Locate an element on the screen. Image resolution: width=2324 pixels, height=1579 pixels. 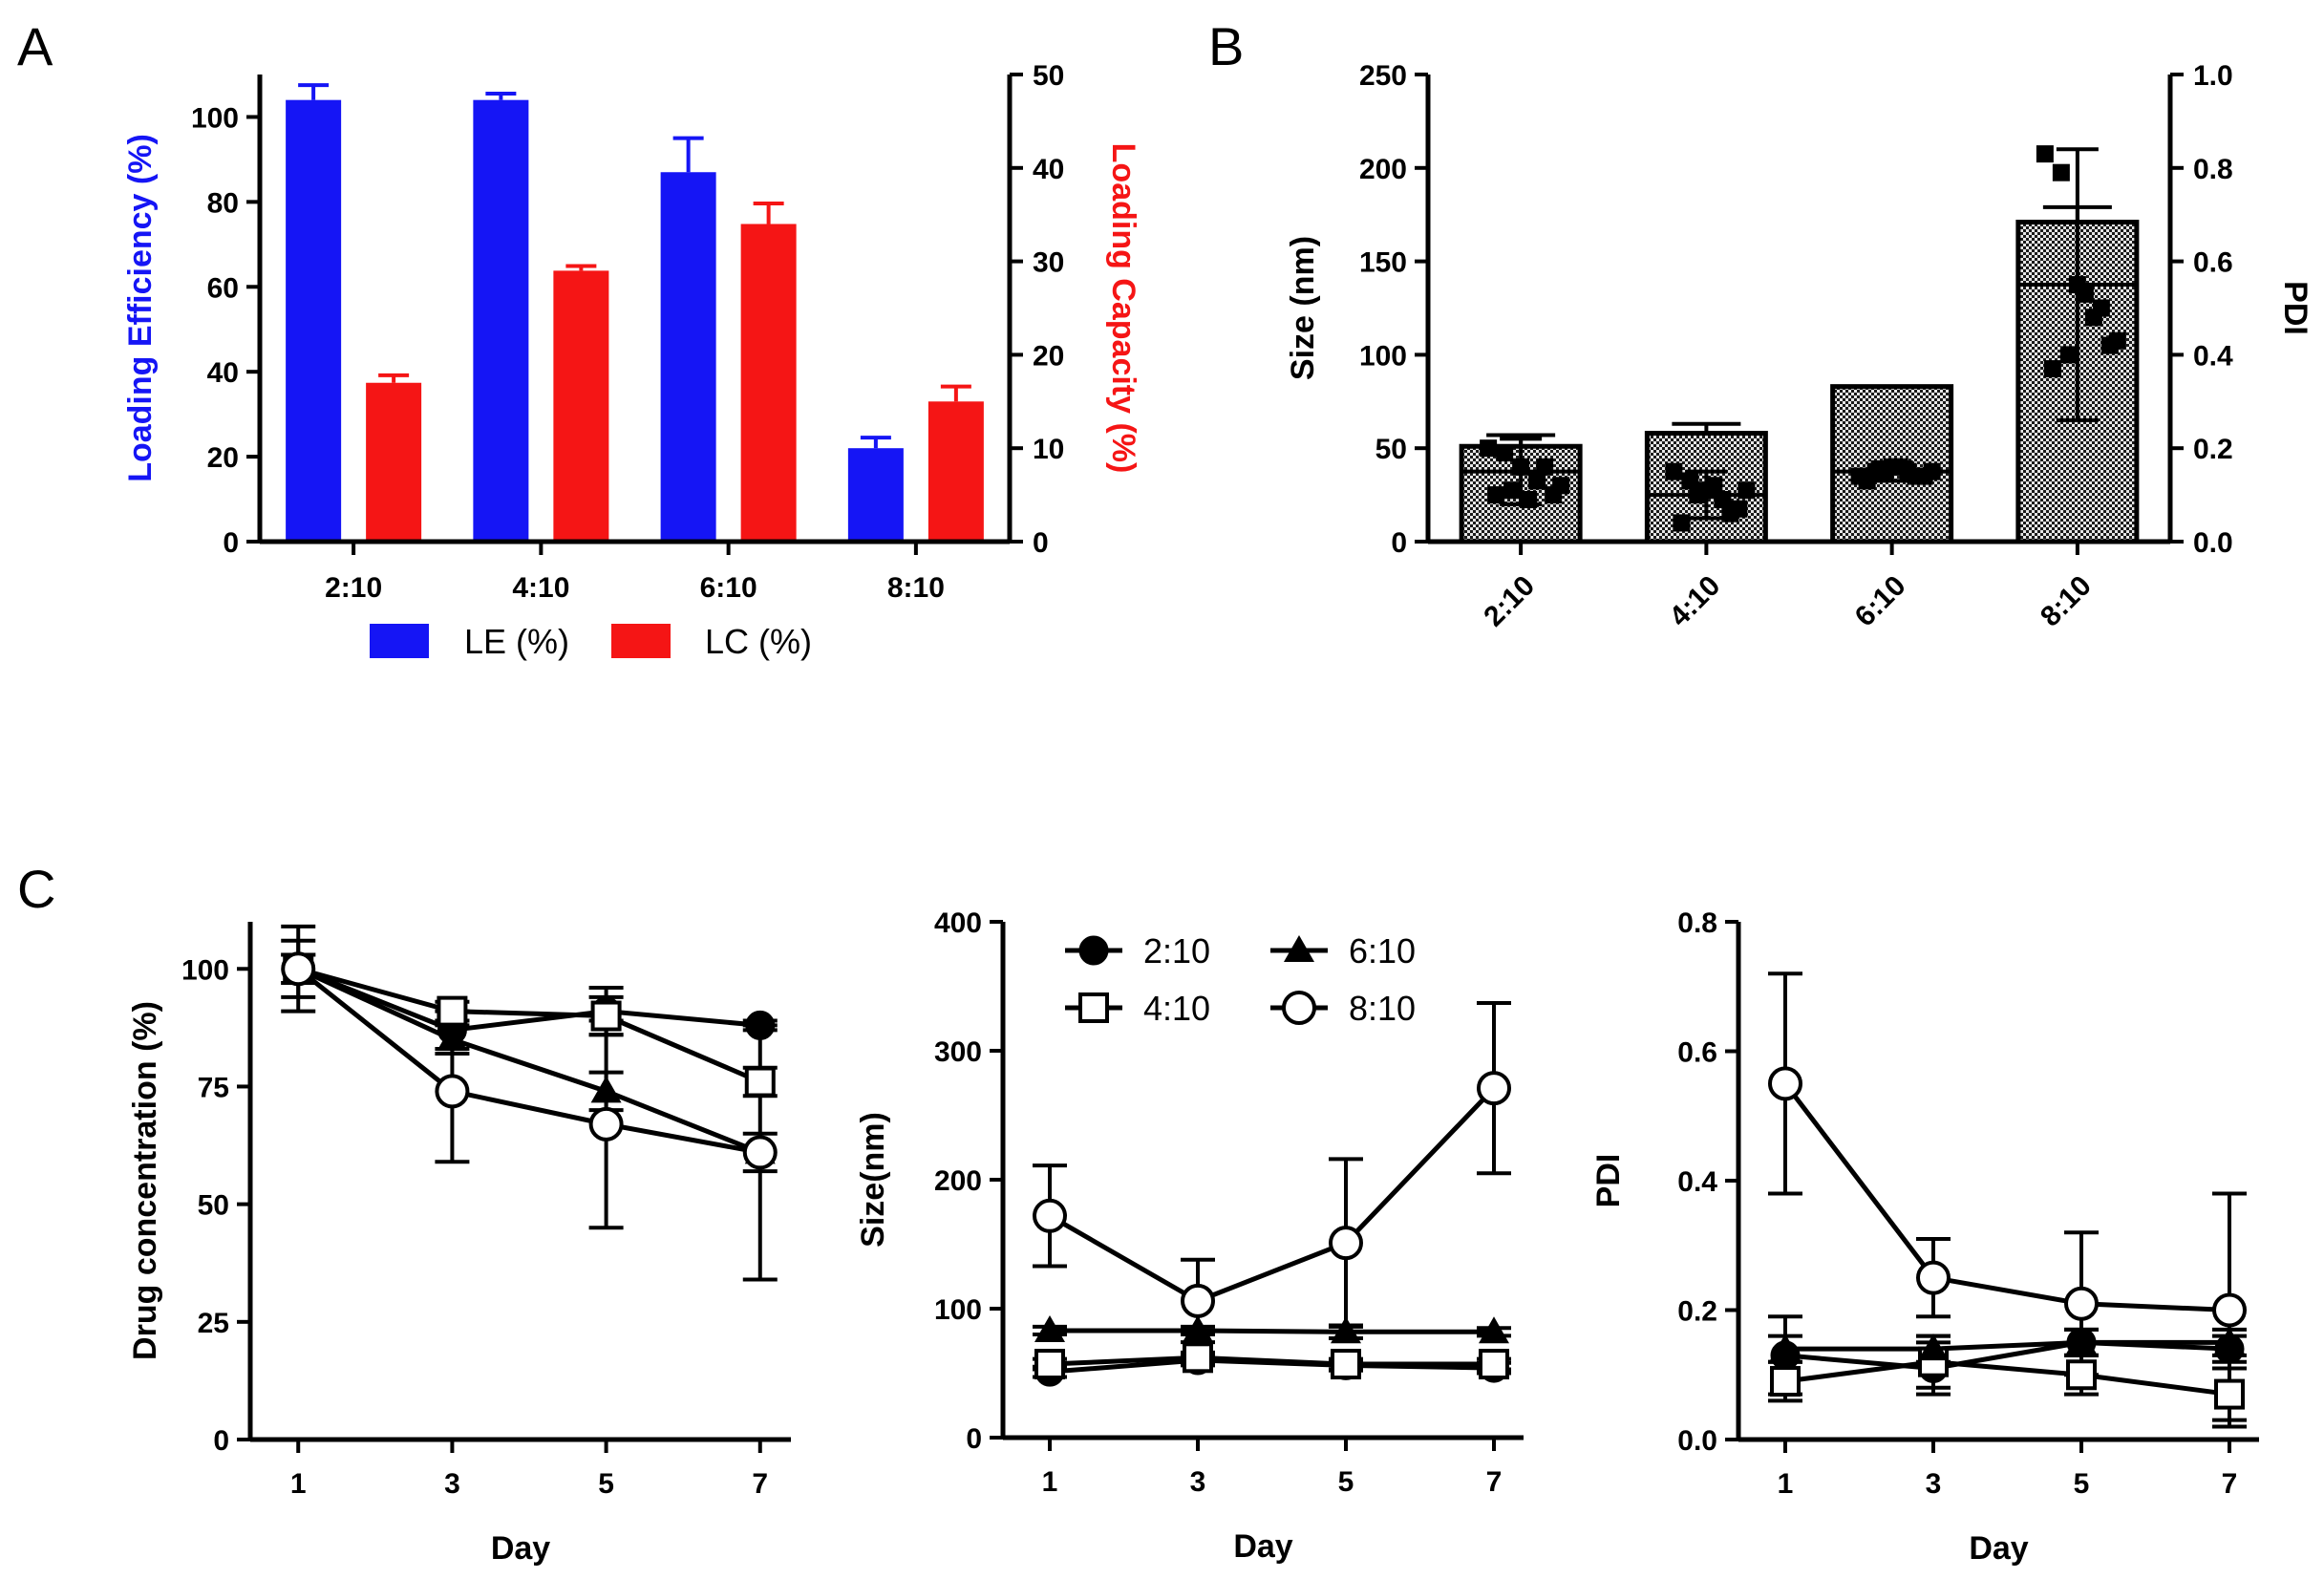
y-axis-right-tick-label: 1.0 is located at coordinates (2213, 76).